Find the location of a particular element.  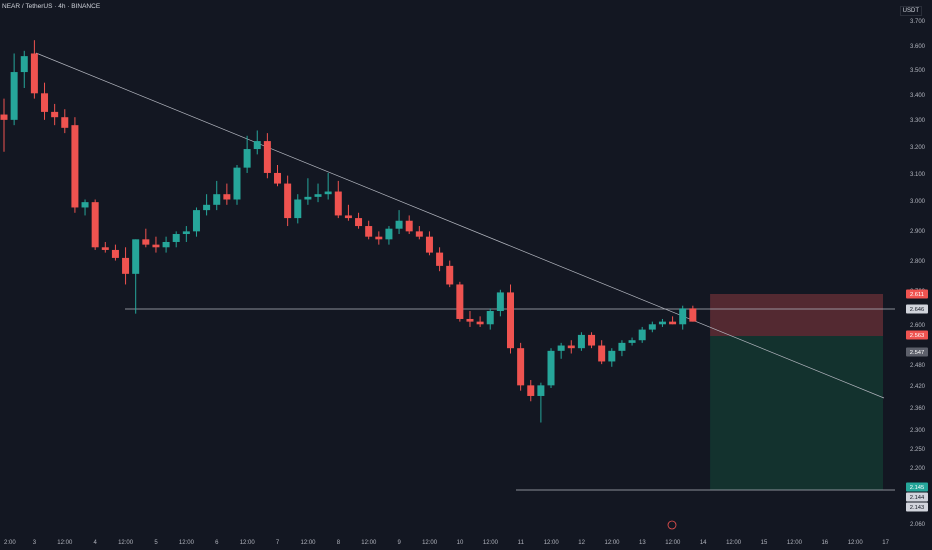

x-tick-label: 12 is located at coordinates (581, 543).